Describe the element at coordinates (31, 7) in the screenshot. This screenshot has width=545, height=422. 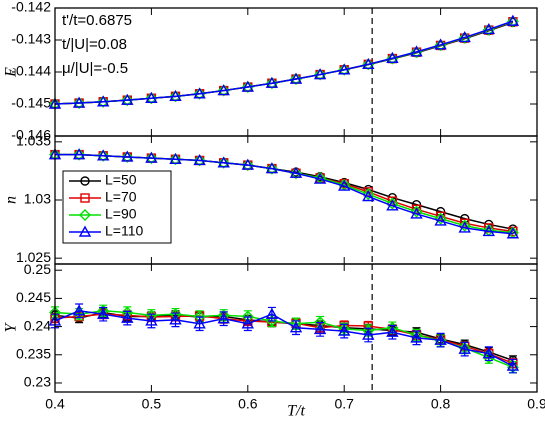
I see `y-tick-label: -0.142` at that location.